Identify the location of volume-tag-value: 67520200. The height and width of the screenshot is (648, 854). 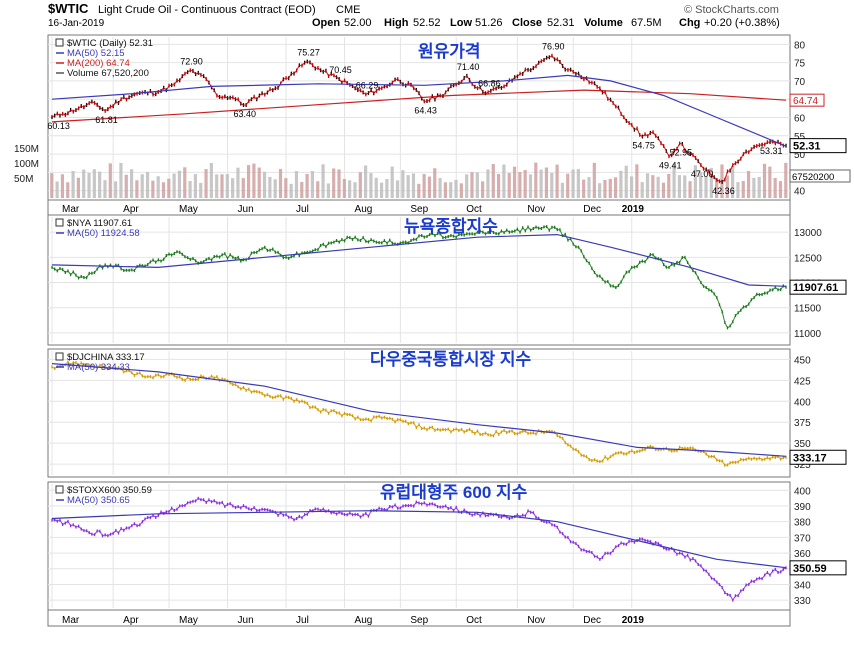
(813, 177).